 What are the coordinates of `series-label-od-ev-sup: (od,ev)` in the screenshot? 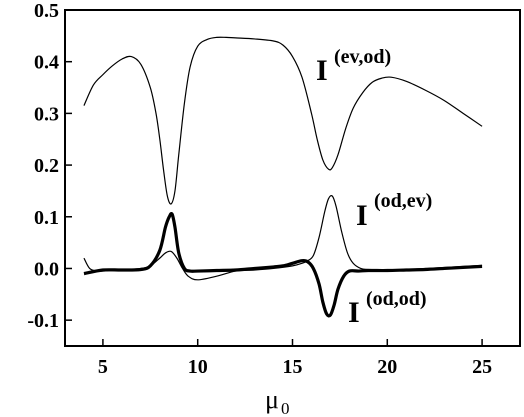 It's located at (403, 201).